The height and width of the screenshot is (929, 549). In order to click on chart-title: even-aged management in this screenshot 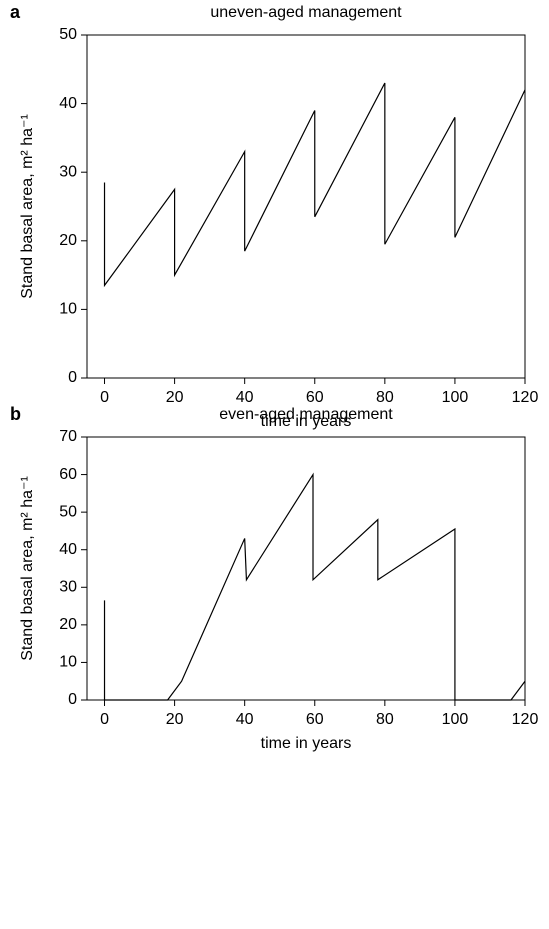, I will do `click(306, 414)`.